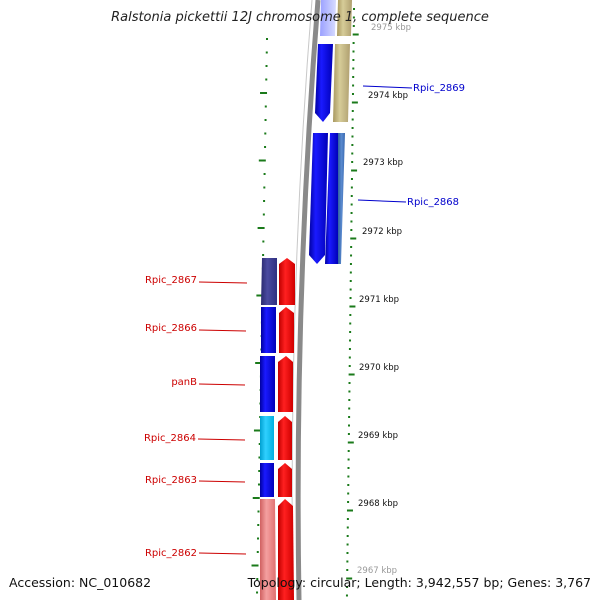  Describe the element at coordinates (171, 328) in the screenshot. I see `gene-label-reverse: Rpic_2866` at that location.